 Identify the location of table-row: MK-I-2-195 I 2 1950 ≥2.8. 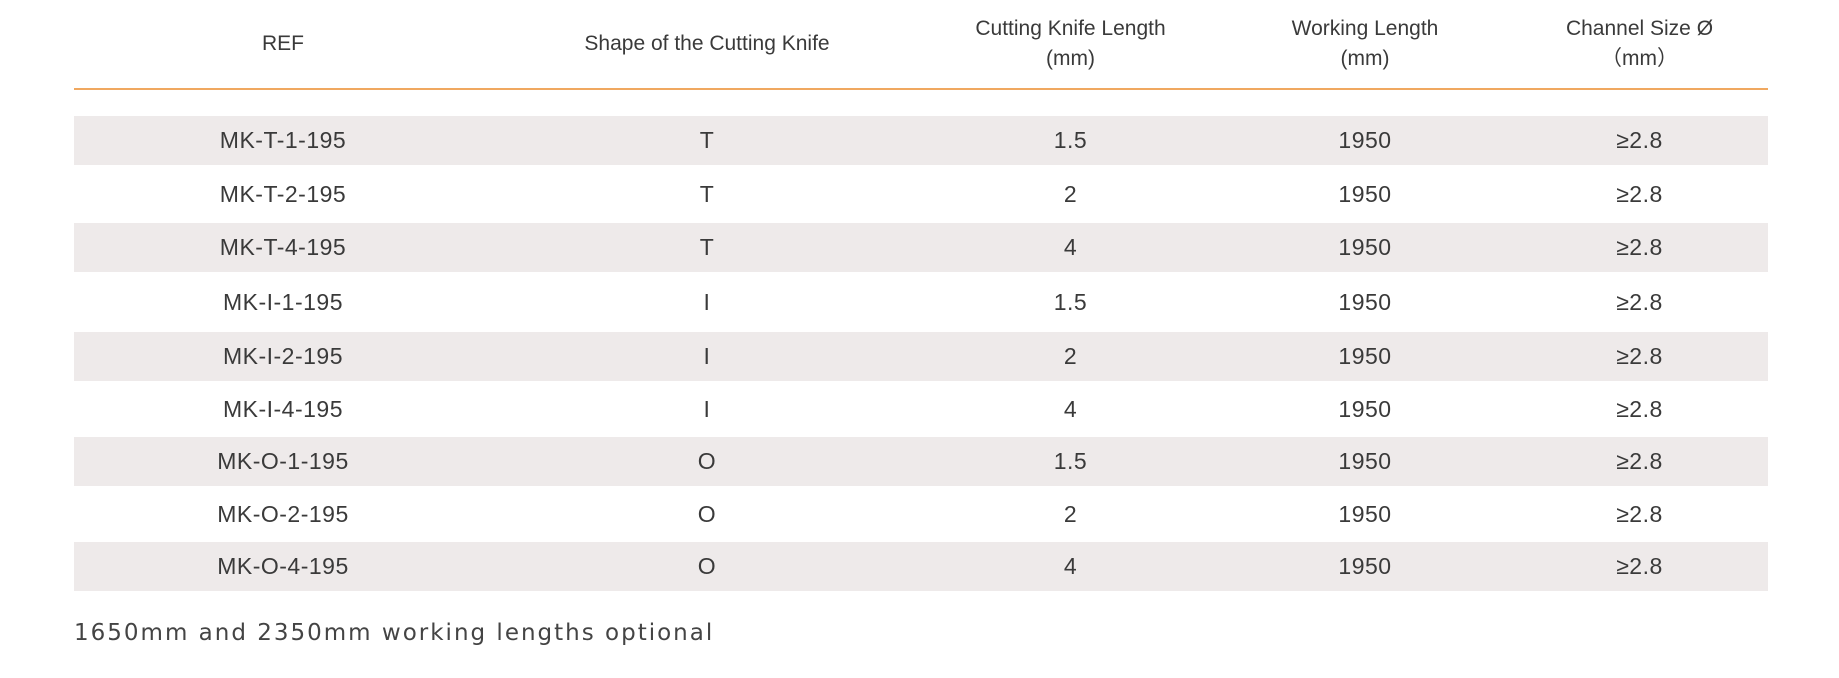
(921, 356).